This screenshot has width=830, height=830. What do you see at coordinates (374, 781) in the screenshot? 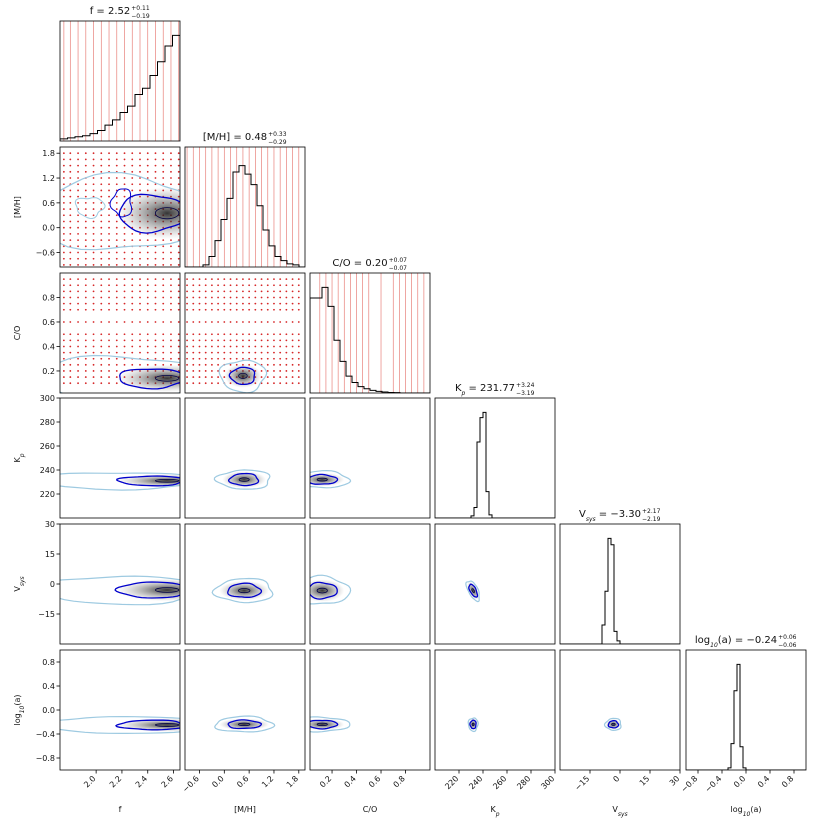
I see `xtick-label-co-2: 0.6` at bounding box center [374, 781].